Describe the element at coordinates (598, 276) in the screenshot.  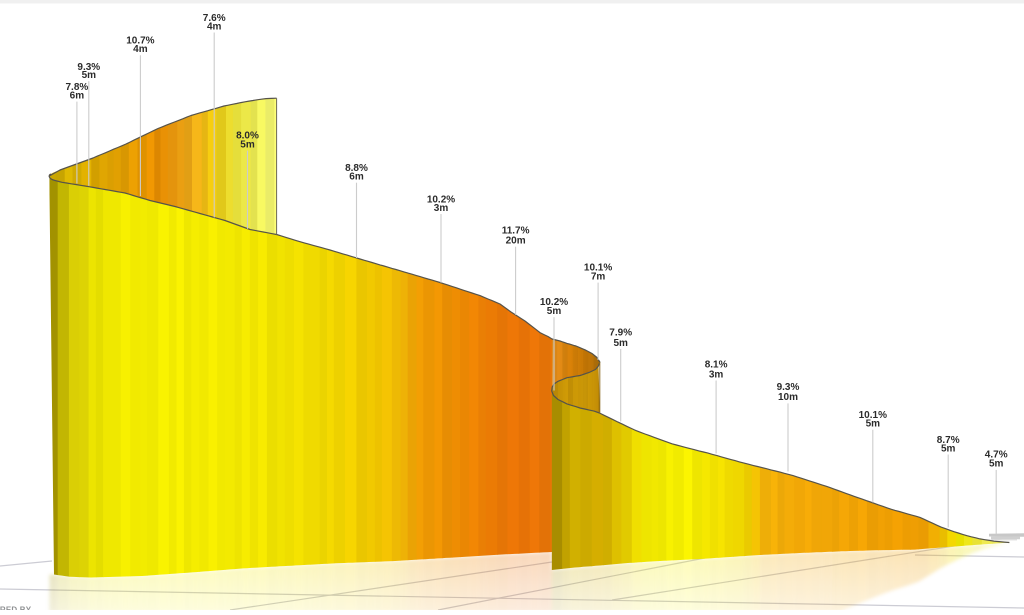
I see `svg-text: 7m` at that location.